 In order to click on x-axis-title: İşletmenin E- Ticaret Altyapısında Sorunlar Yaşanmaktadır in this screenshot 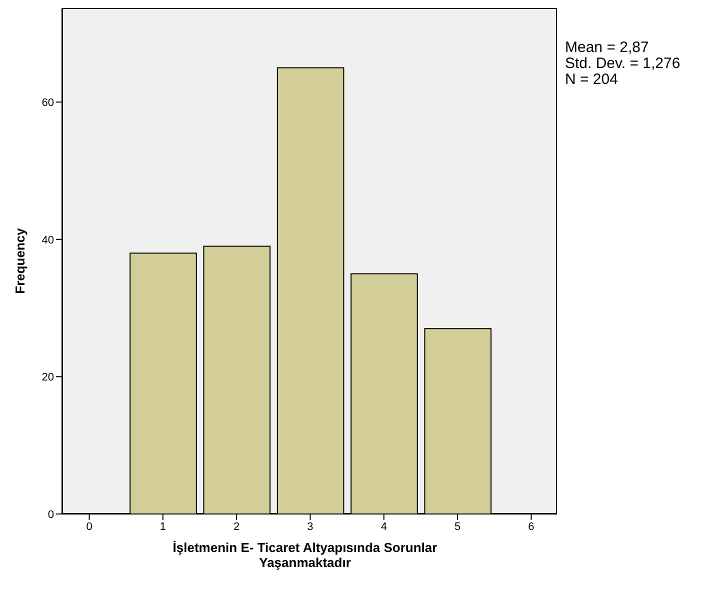, I will do `click(305, 555)`.